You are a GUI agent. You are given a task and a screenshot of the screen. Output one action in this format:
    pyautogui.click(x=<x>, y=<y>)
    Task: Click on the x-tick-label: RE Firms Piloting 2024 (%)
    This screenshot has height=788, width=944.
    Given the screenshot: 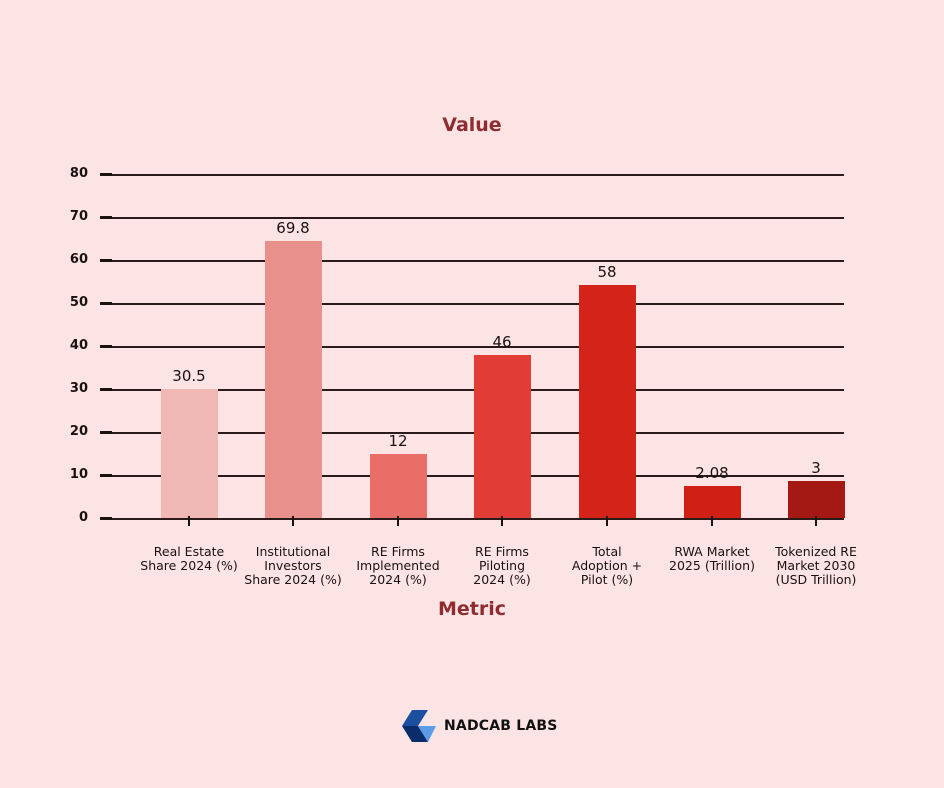 What is the action you would take?
    pyautogui.click(x=502, y=565)
    